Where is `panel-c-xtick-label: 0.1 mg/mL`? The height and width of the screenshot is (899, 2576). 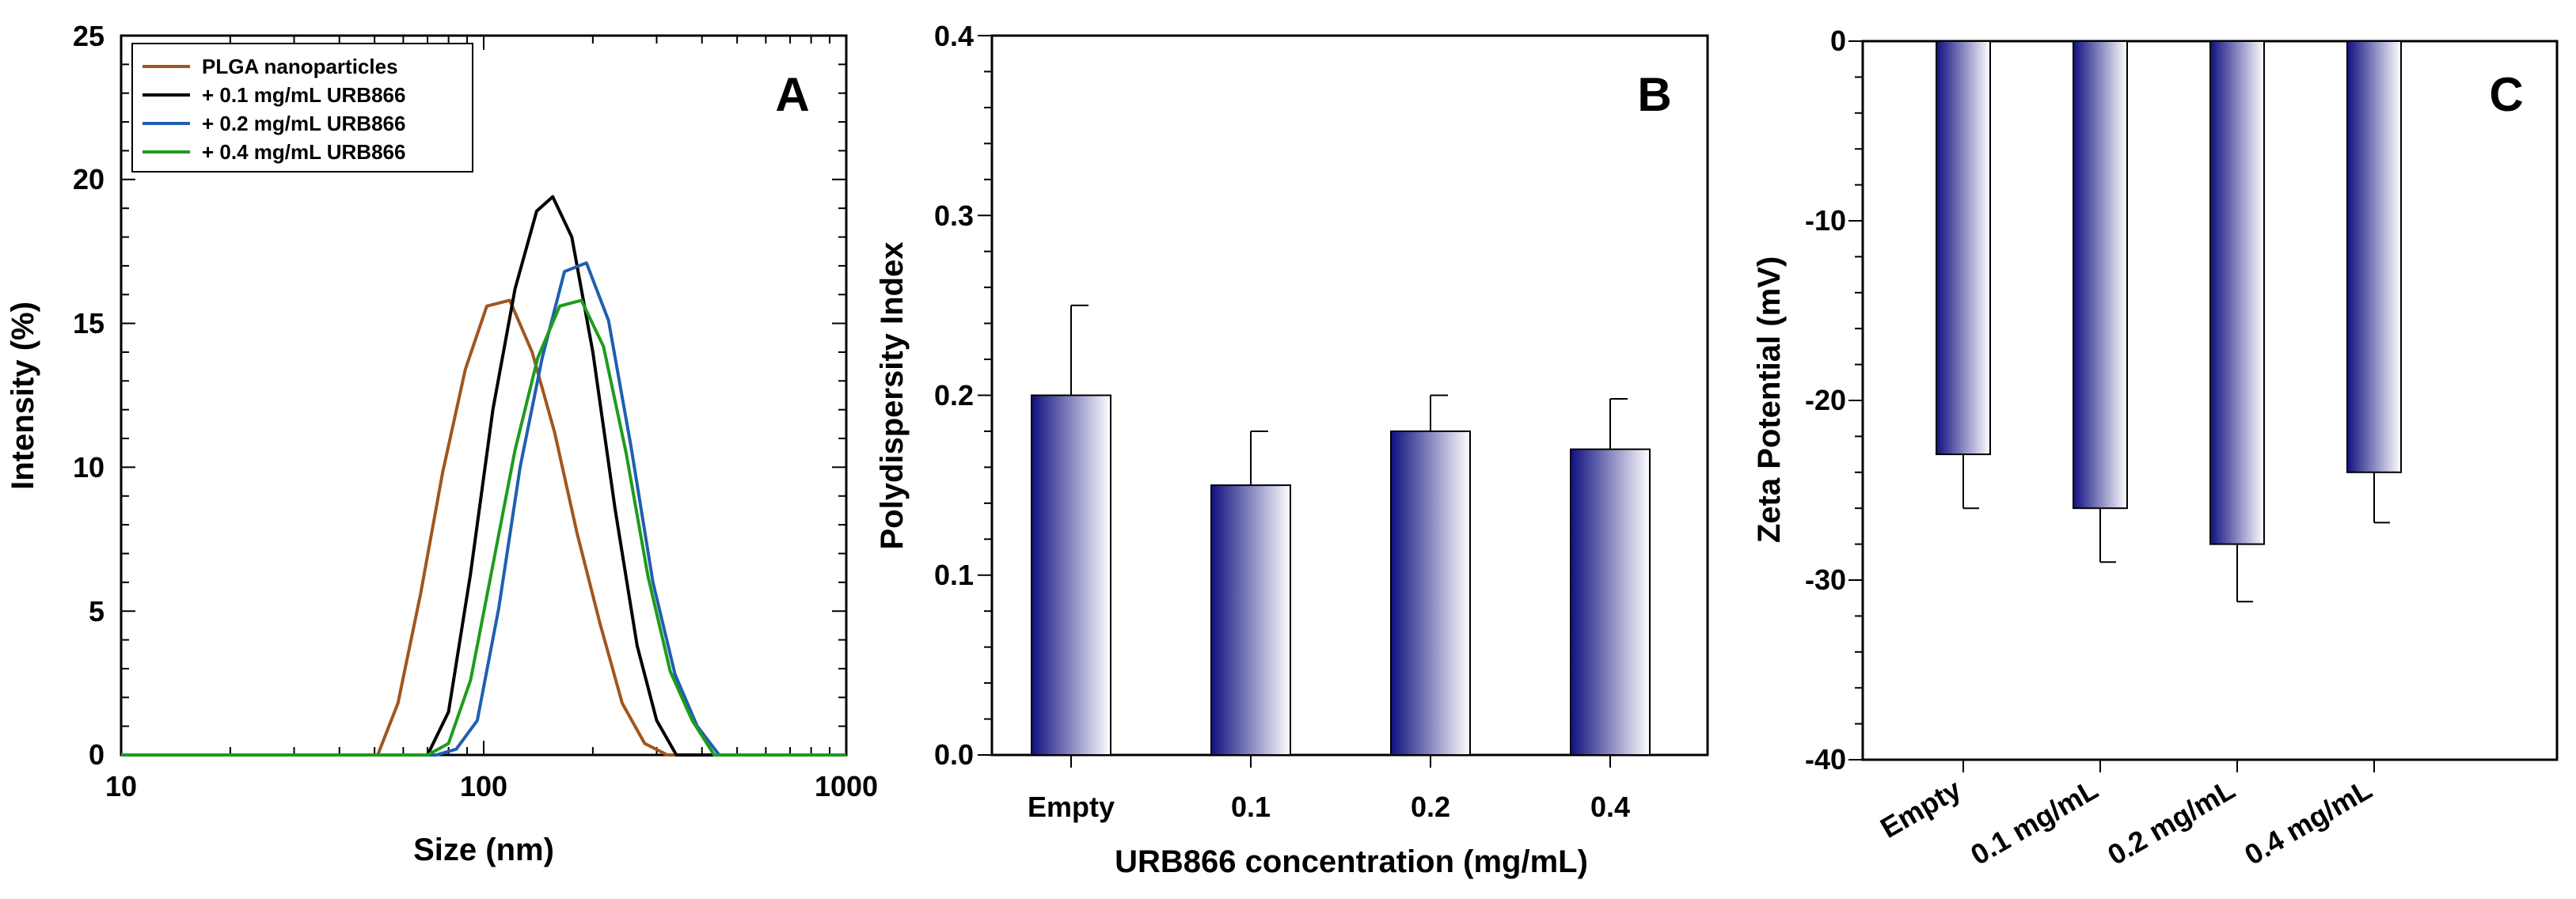
panel-c-xtick-label: 0.1 mg/mL is located at coordinates (2034, 821).